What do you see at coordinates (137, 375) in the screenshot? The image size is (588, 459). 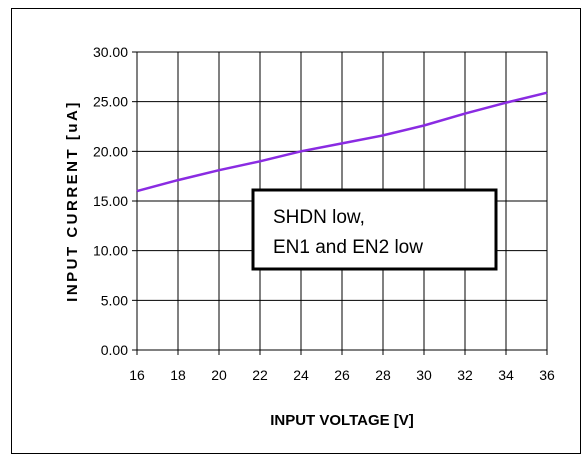 I see `x-tick-label: 16` at bounding box center [137, 375].